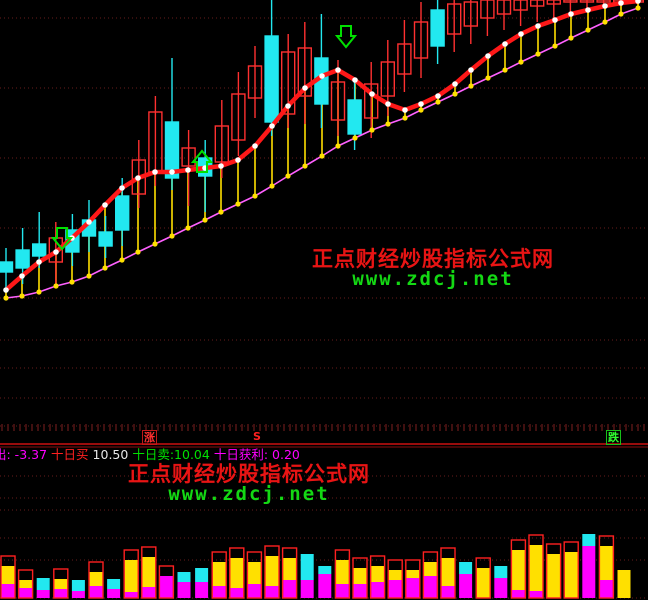  What do you see at coordinates (613, 437) in the screenshot?
I see `fall-marker: 跌` at bounding box center [613, 437].